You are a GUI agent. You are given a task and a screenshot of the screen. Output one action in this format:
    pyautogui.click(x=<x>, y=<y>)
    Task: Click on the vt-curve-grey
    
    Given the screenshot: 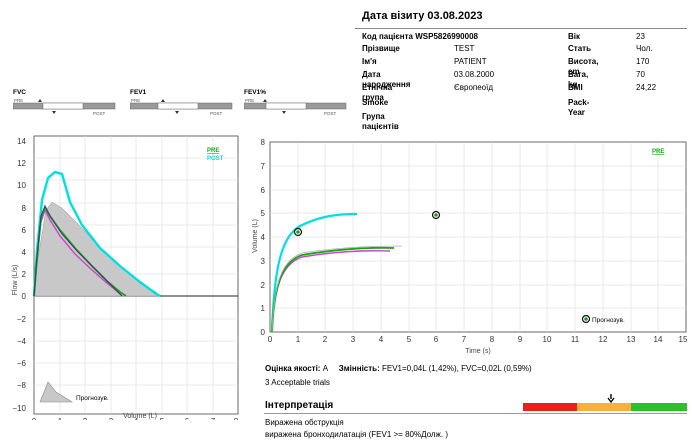 What is the action you would take?
    pyautogui.click(x=337, y=289)
    